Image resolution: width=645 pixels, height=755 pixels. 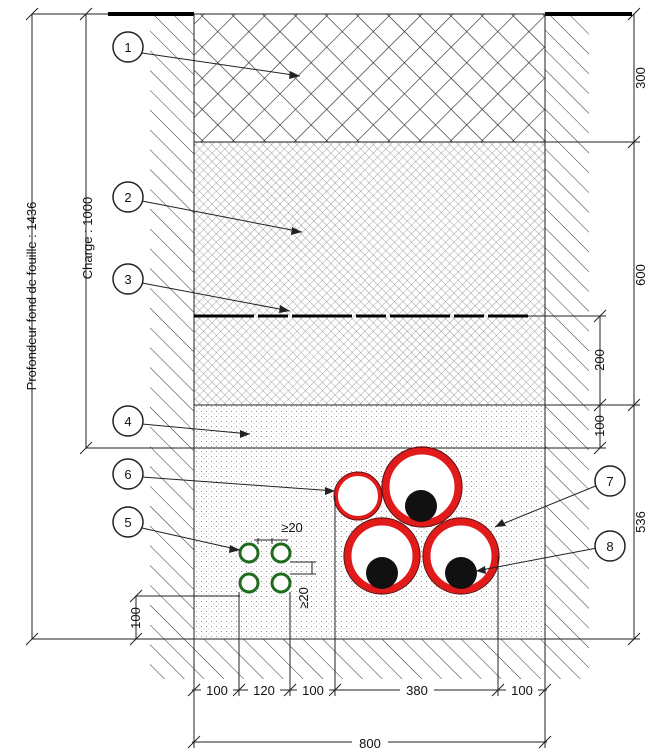 What do you see at coordinates (369, 426) in the screenshot?
I see `layer-sand-upper` at bounding box center [369, 426].